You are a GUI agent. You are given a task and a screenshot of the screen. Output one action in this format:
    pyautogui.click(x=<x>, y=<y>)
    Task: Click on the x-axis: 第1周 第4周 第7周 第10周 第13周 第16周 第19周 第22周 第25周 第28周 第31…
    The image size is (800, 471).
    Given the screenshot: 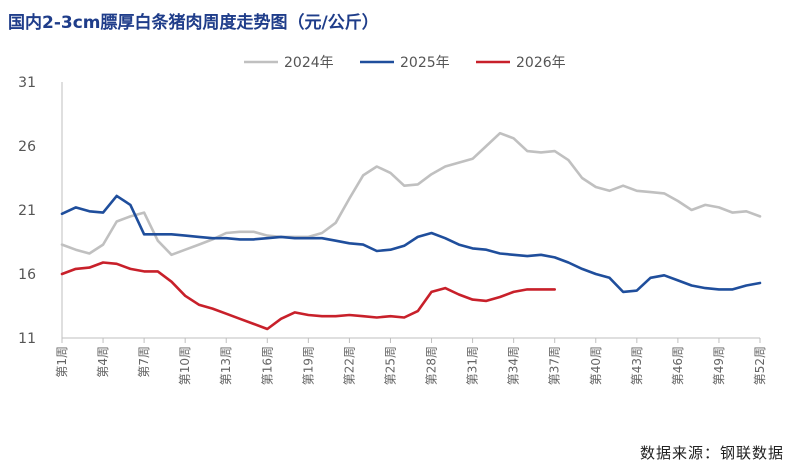 What is the action you would take?
    pyautogui.click(x=411, y=361)
    